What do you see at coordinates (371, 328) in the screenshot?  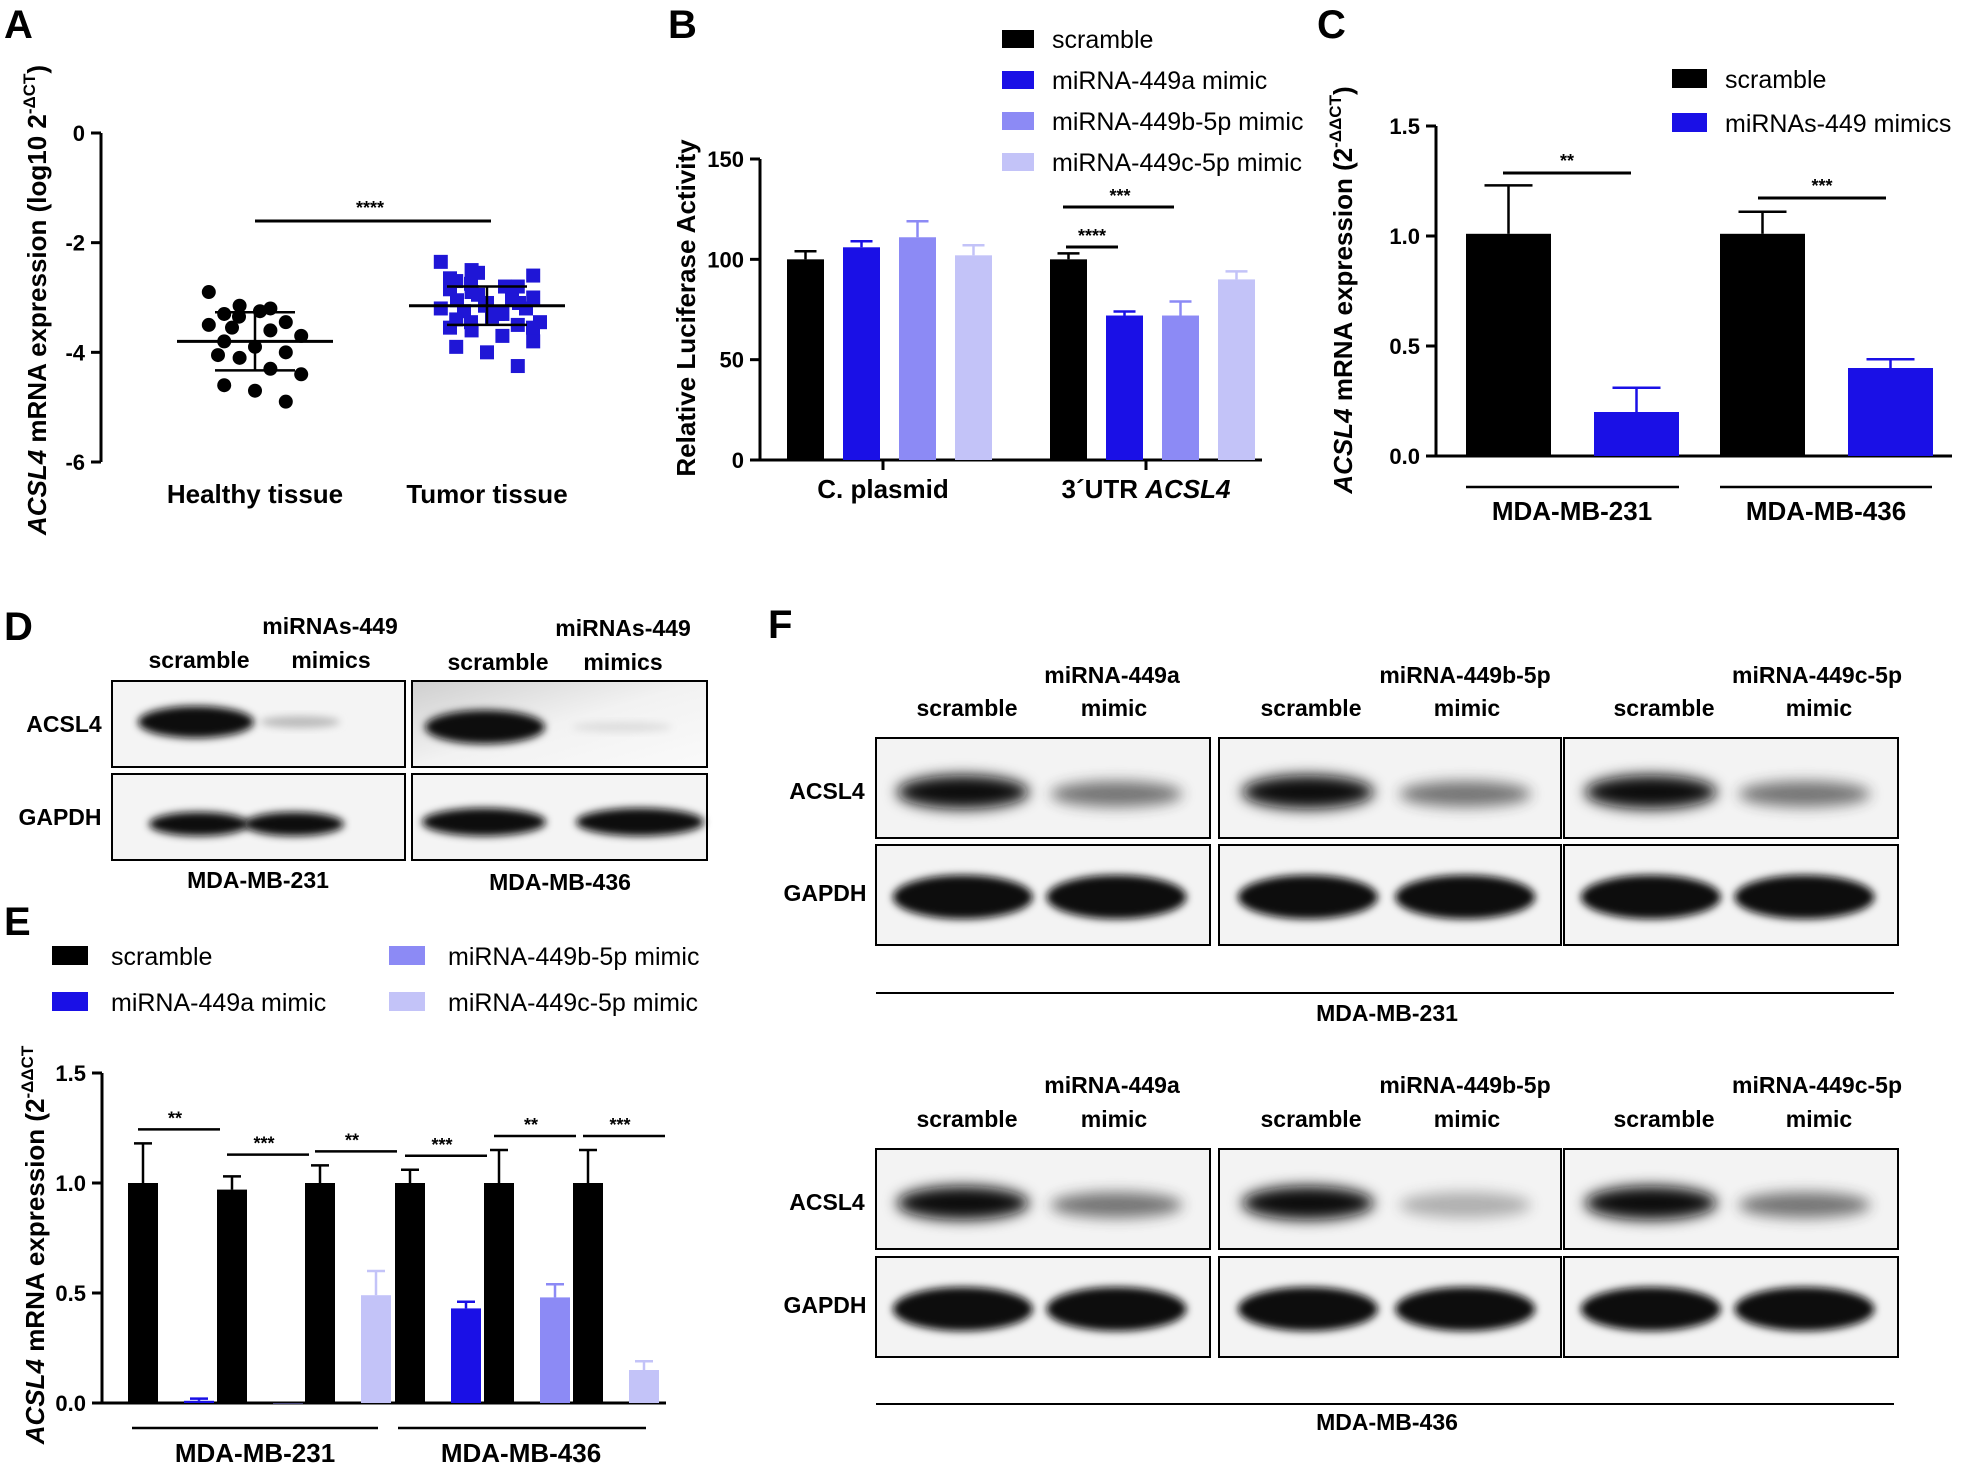 I see `panel-a-mean-sd` at bounding box center [371, 328].